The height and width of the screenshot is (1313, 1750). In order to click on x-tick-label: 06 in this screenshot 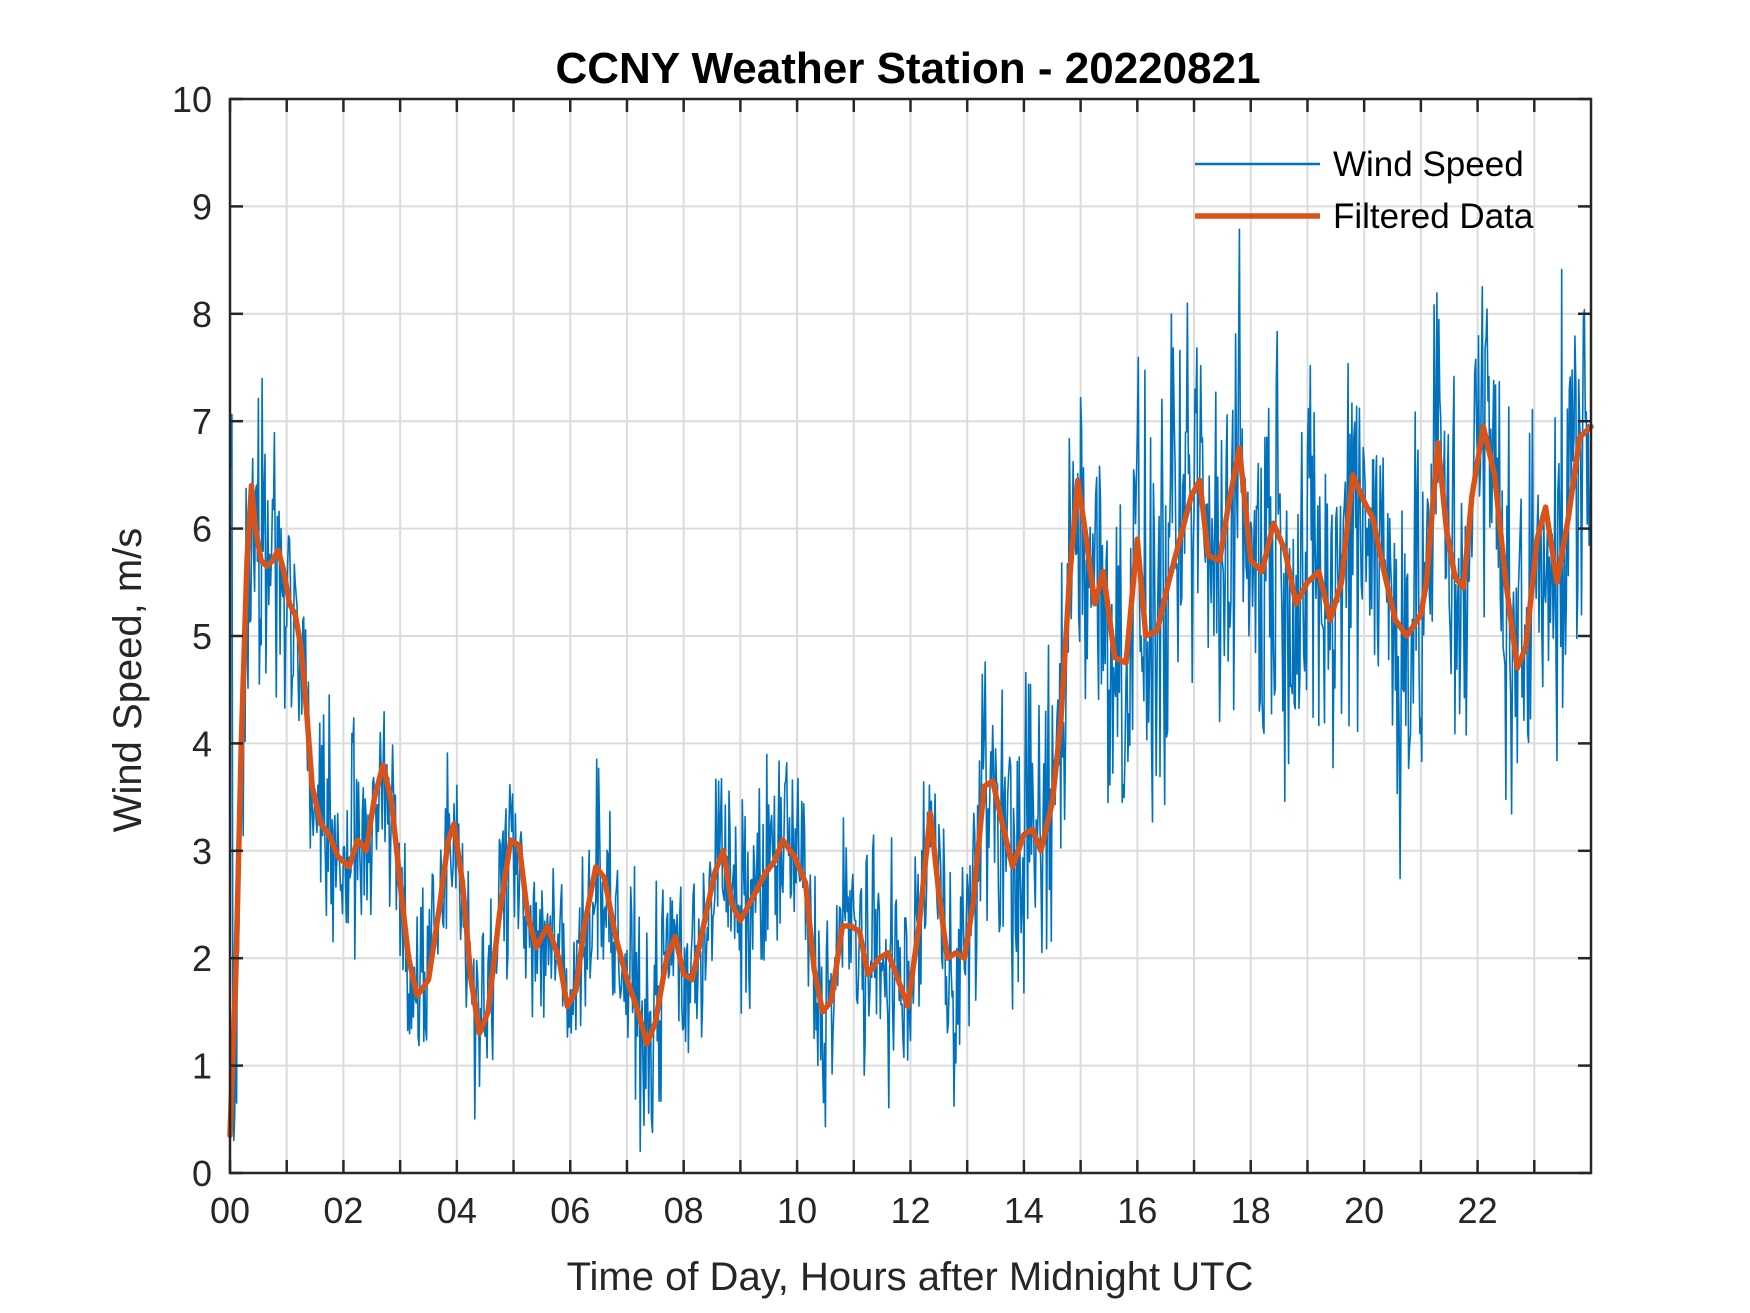, I will do `click(570, 1210)`.